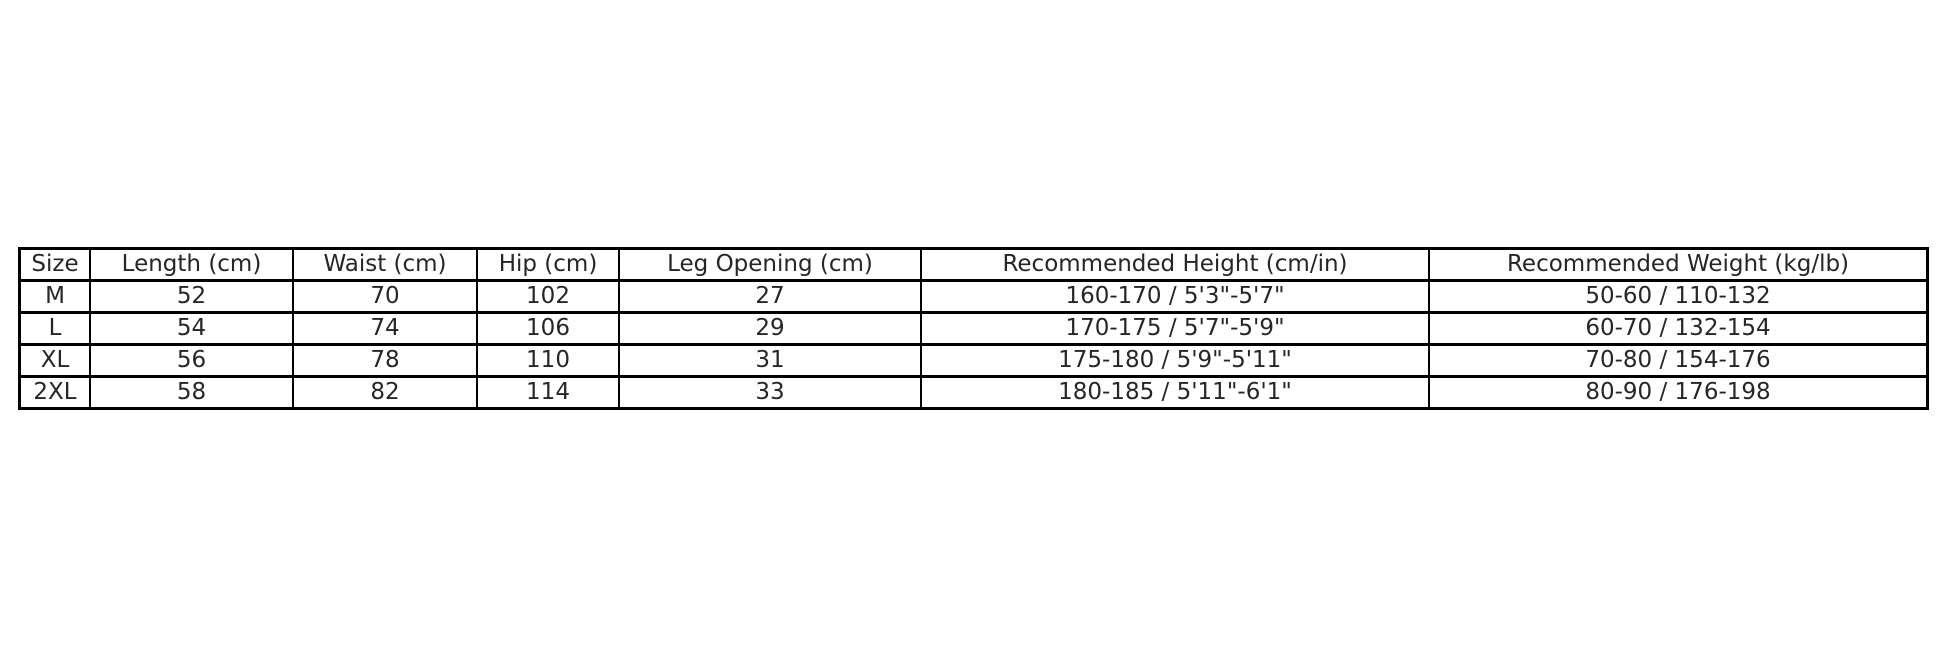 Image resolution: width=1946 pixels, height=664 pixels. What do you see at coordinates (548, 392) in the screenshot?
I see `table-cell: 114` at bounding box center [548, 392].